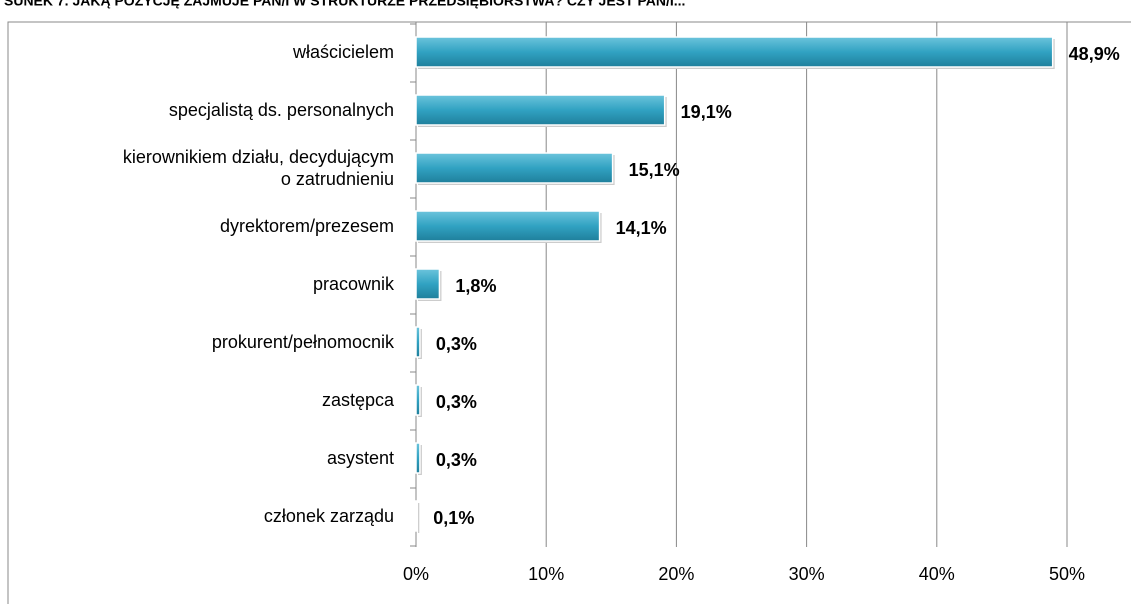 This screenshot has width=1131, height=604. I want to click on x-tick-label: 40%, so click(937, 574).